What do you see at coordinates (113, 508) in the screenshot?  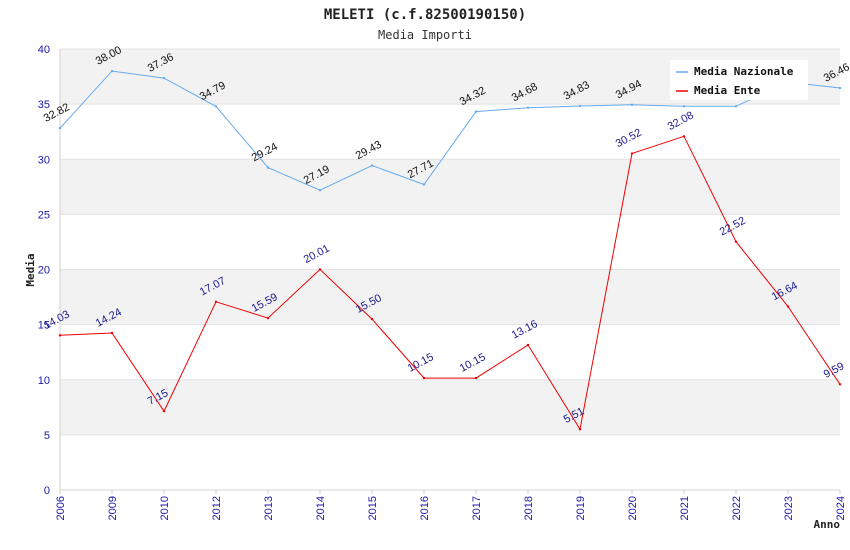 I see `x-tick-label: 2009` at bounding box center [113, 508].